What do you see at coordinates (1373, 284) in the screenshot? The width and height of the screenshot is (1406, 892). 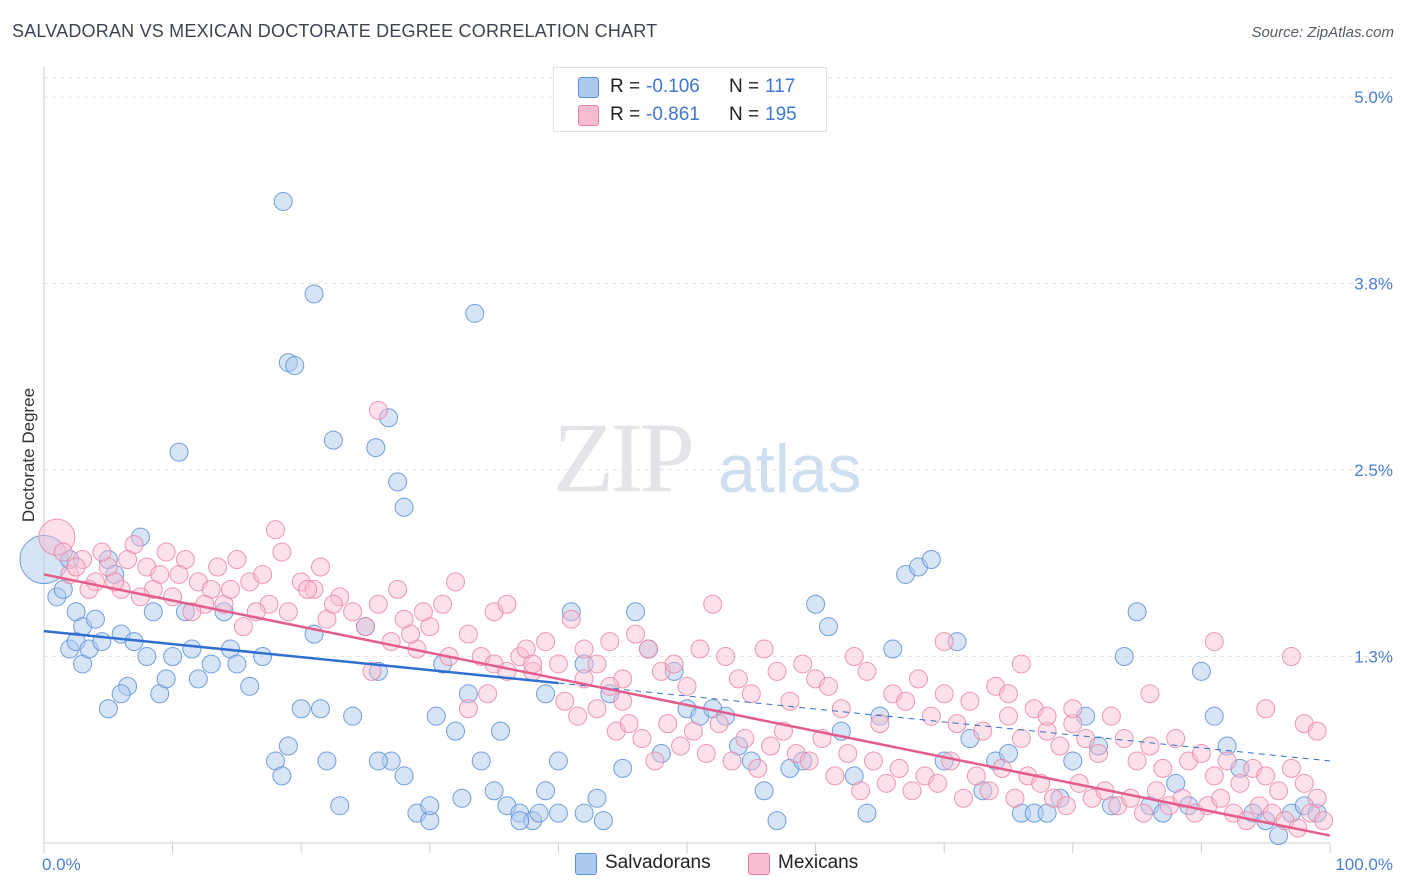 I see `y-tick-label: 3.8%` at bounding box center [1373, 284].